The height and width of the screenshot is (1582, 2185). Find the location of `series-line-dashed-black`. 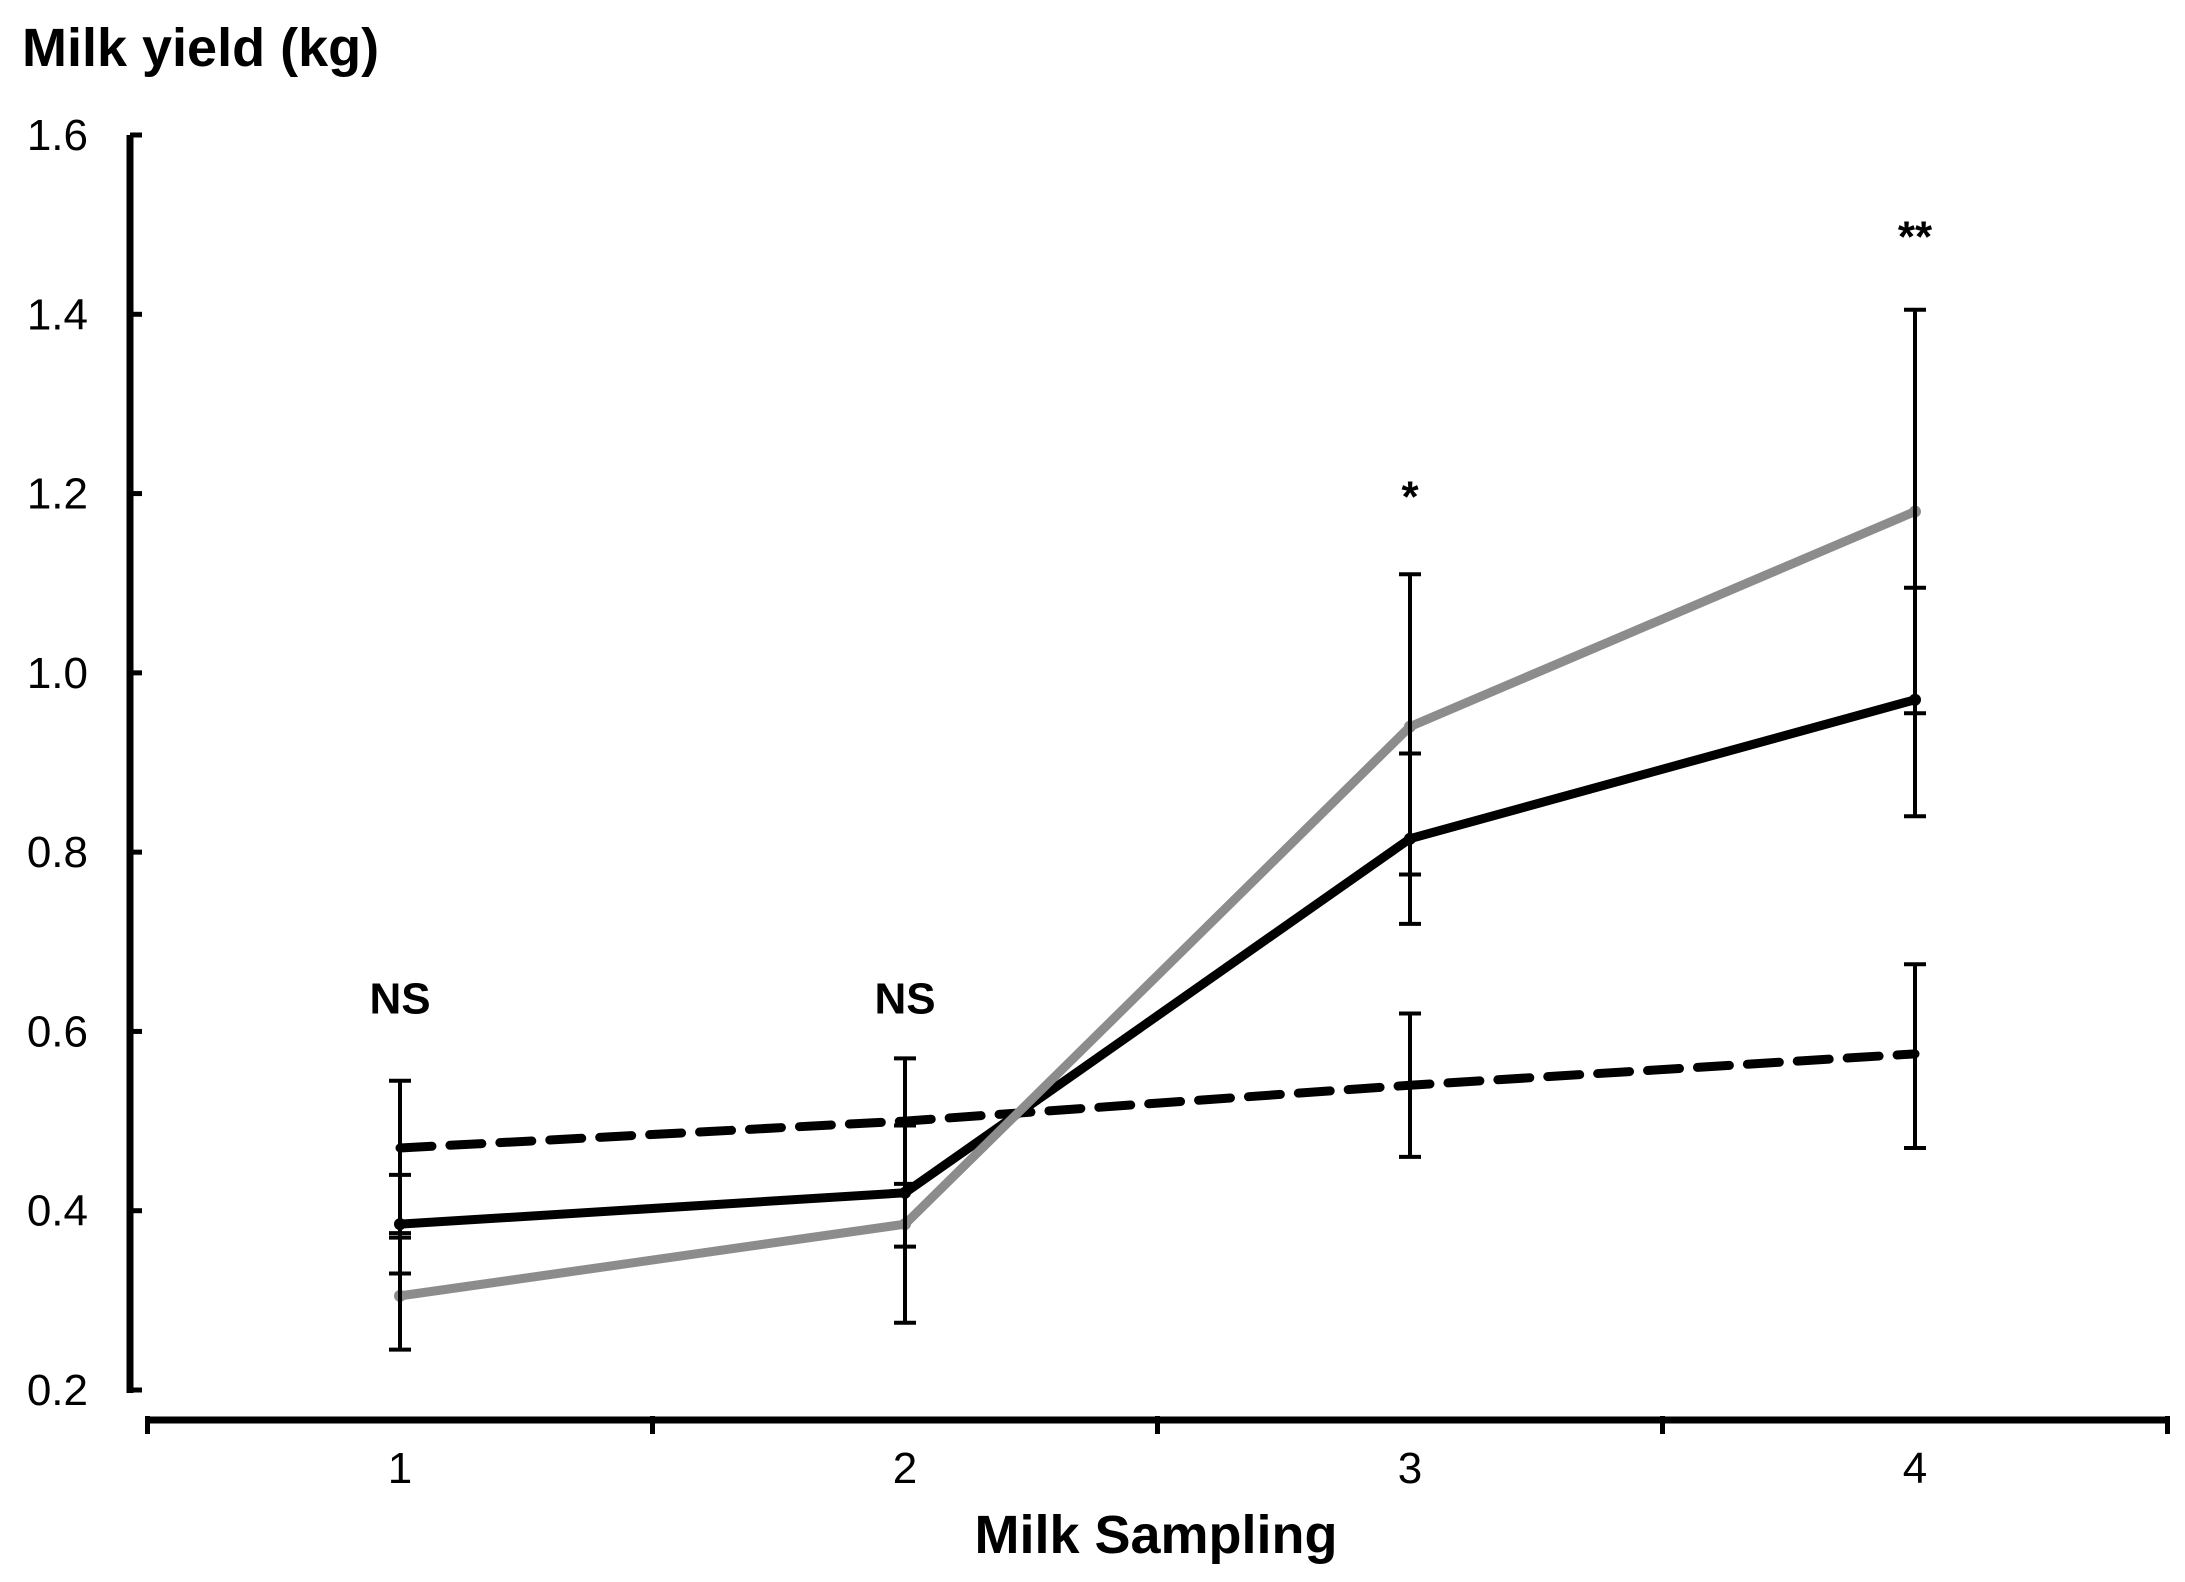

series-line-dashed-black is located at coordinates (1157, 1101).